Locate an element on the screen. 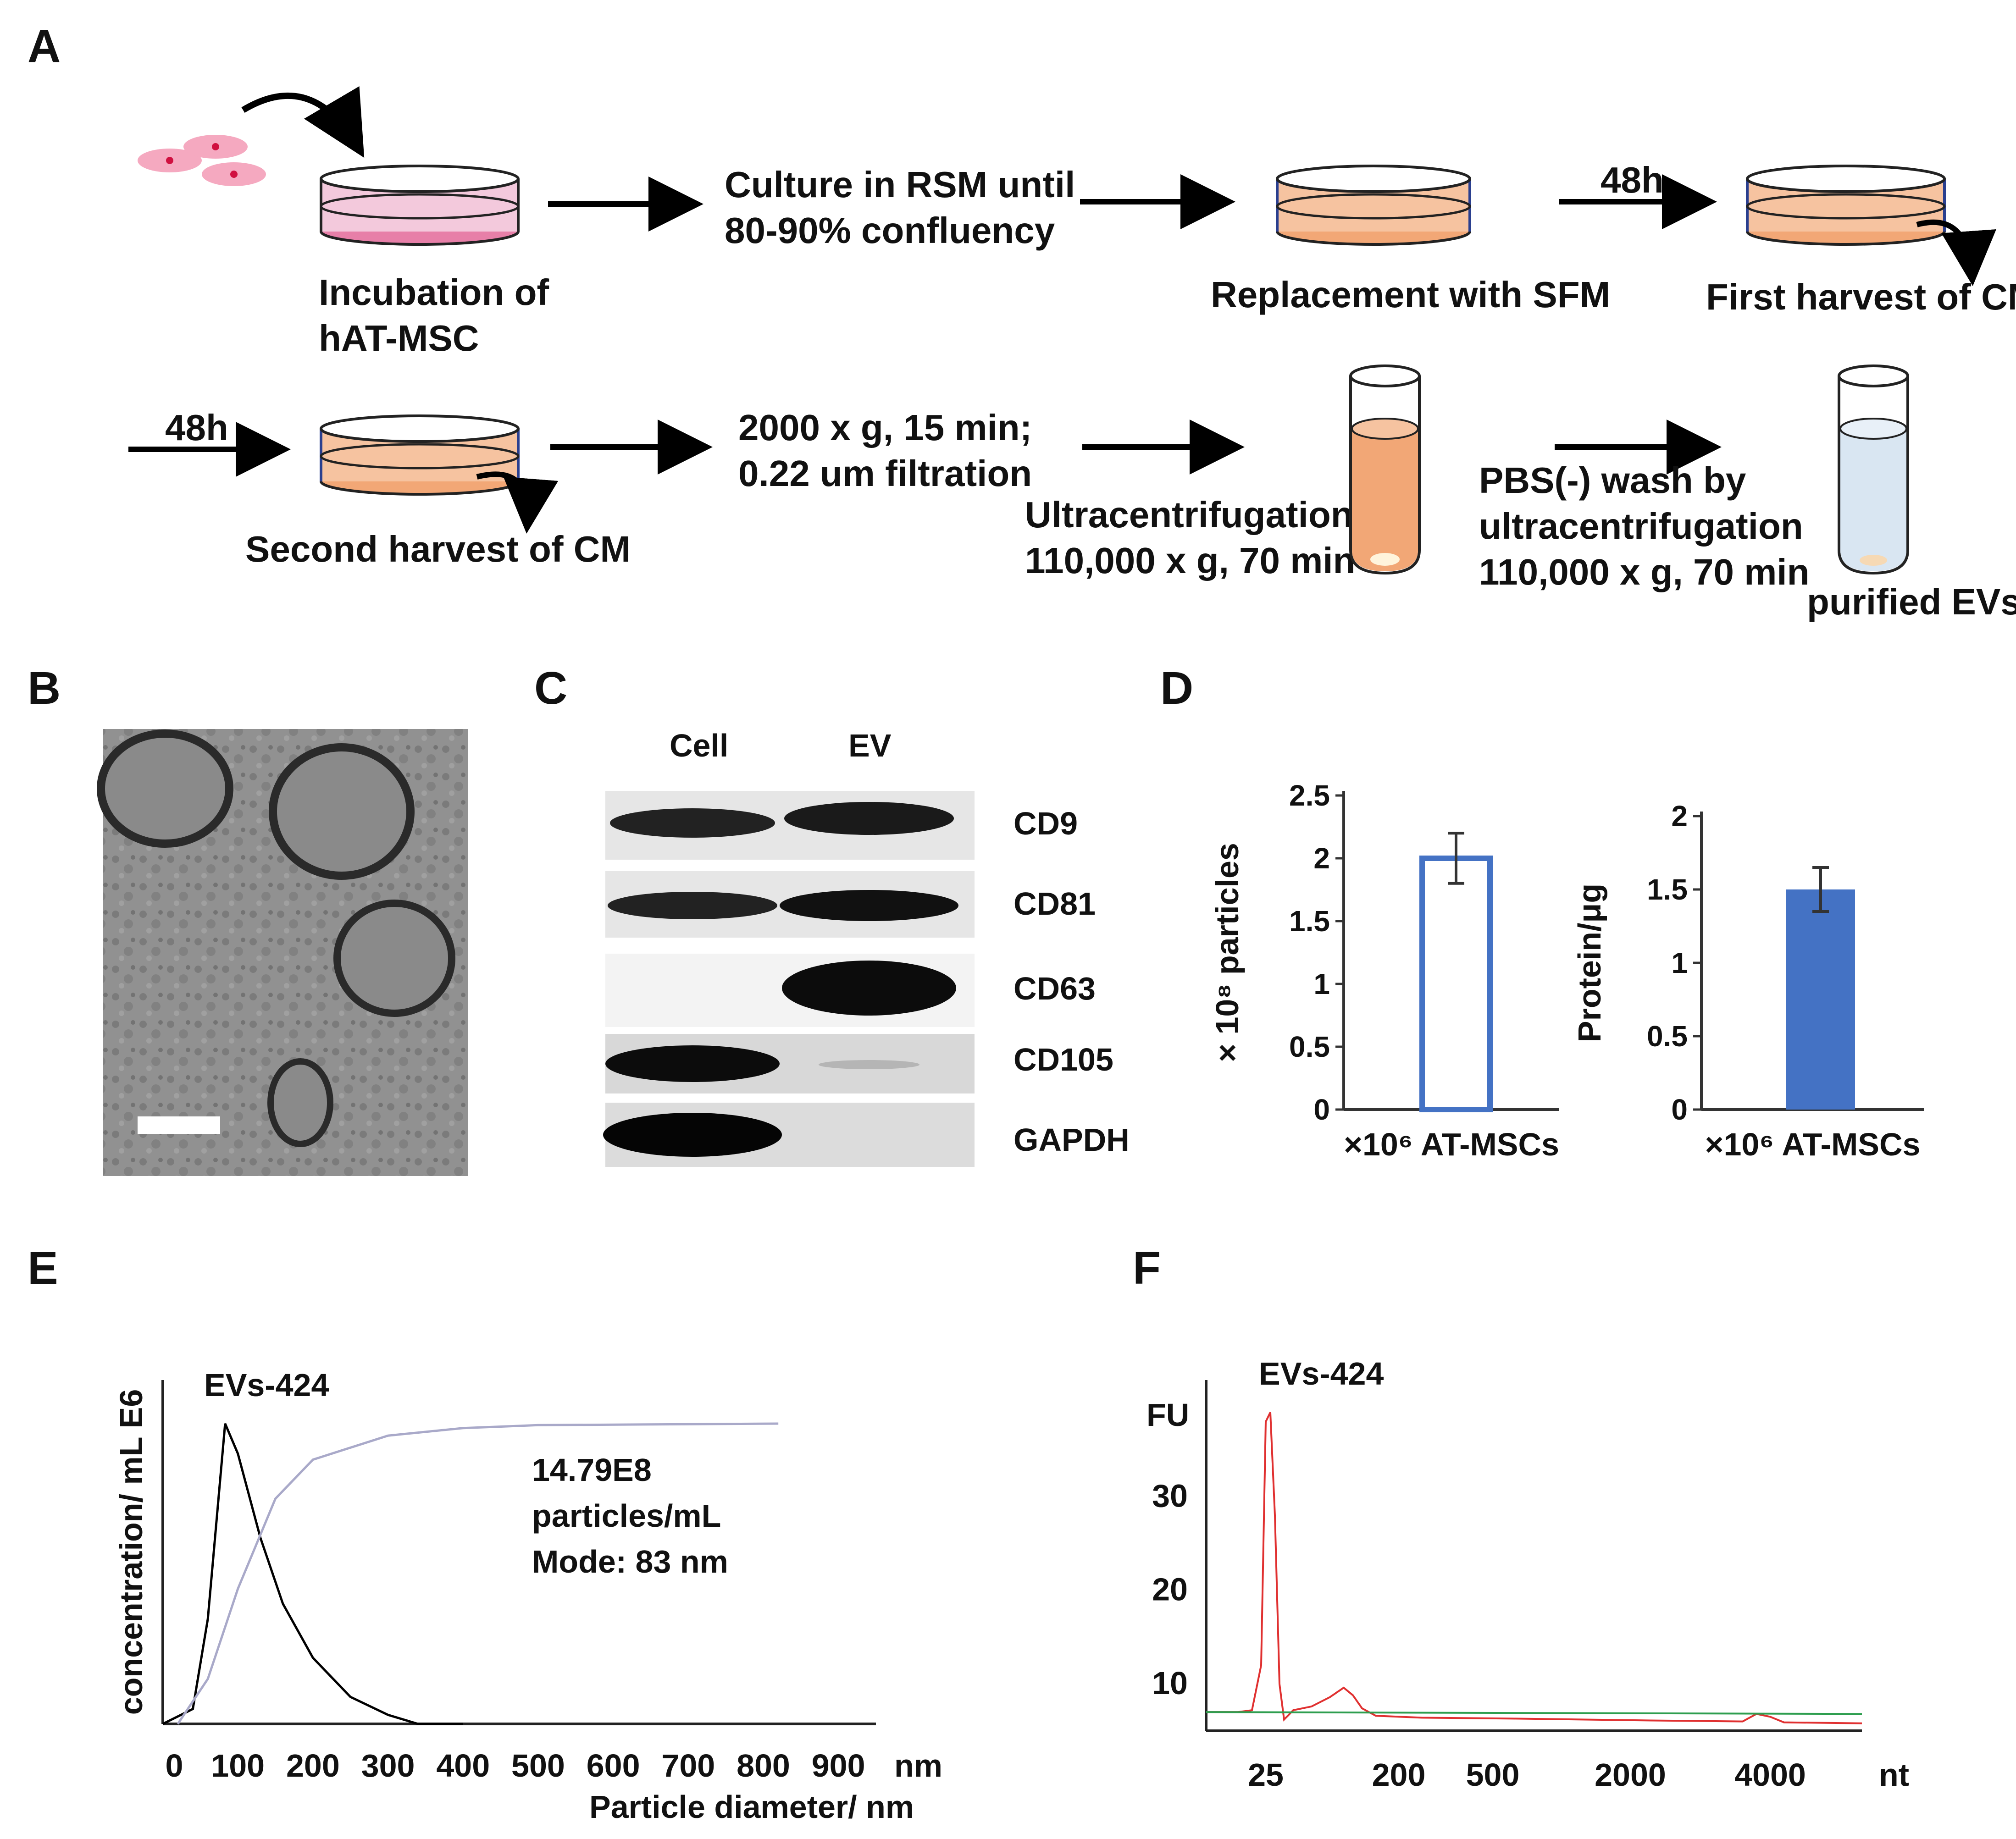  step7-line1: Ultracentrifugation is located at coordinates (1189, 514).